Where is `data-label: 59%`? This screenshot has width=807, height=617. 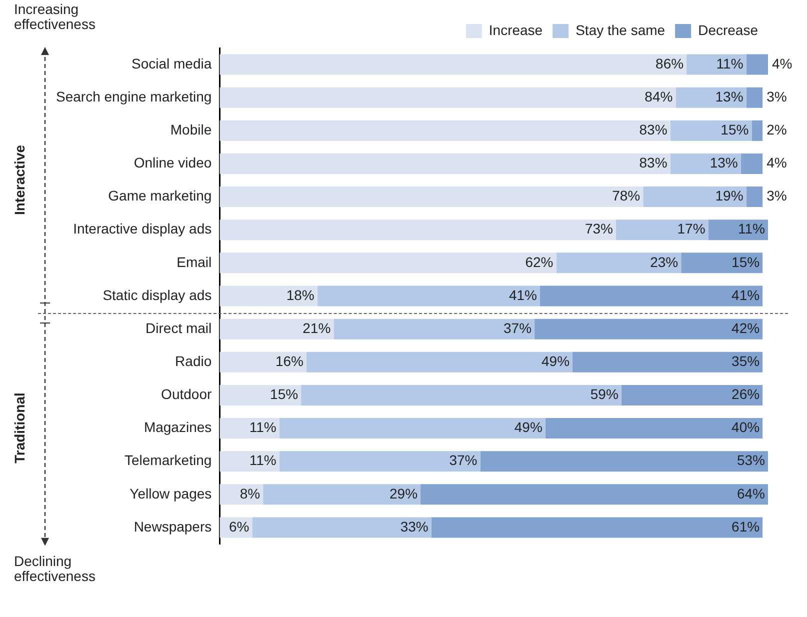
data-label: 59% is located at coordinates (604, 394).